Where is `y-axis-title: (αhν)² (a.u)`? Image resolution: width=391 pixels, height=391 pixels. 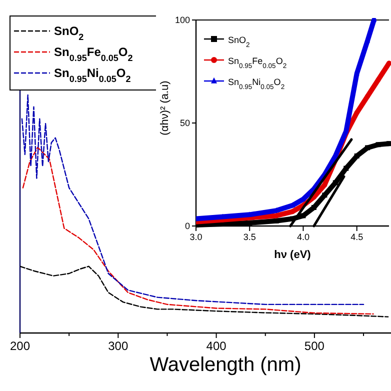
y-axis-title: (αhν)² (a.u) is located at coordinates (165, 108).